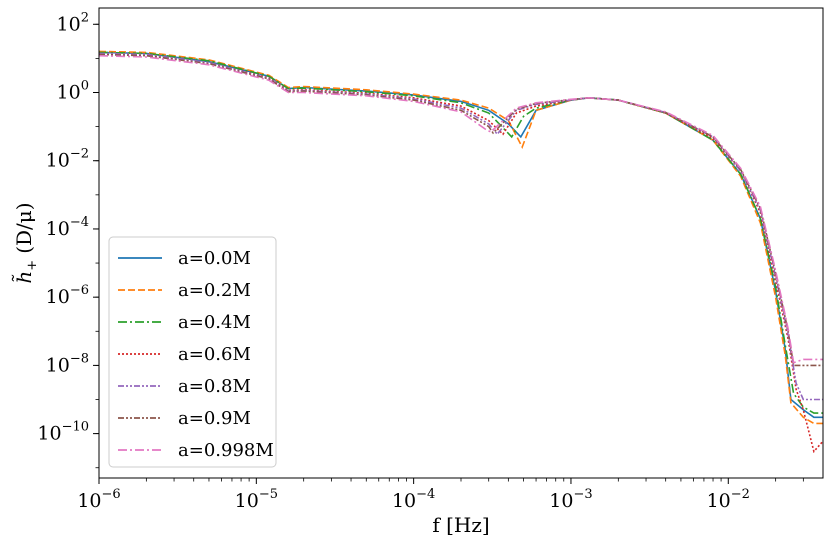 The width and height of the screenshot is (830, 548). What do you see at coordinates (440, 495) in the screenshot?
I see `x-axis-ticks: 10⁻⁶ 10⁻⁵ 10⁻⁴ 10⁻³ 10⁻²` at bounding box center [440, 495].